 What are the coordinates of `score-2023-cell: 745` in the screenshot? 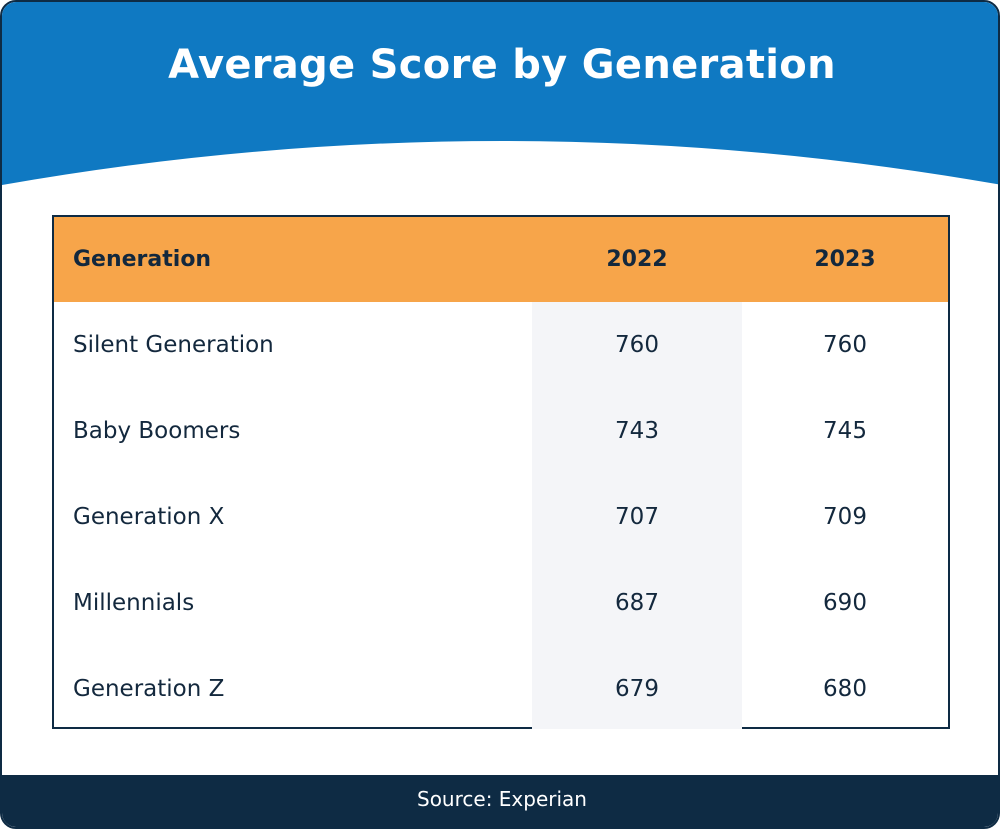 It's located at (845, 431).